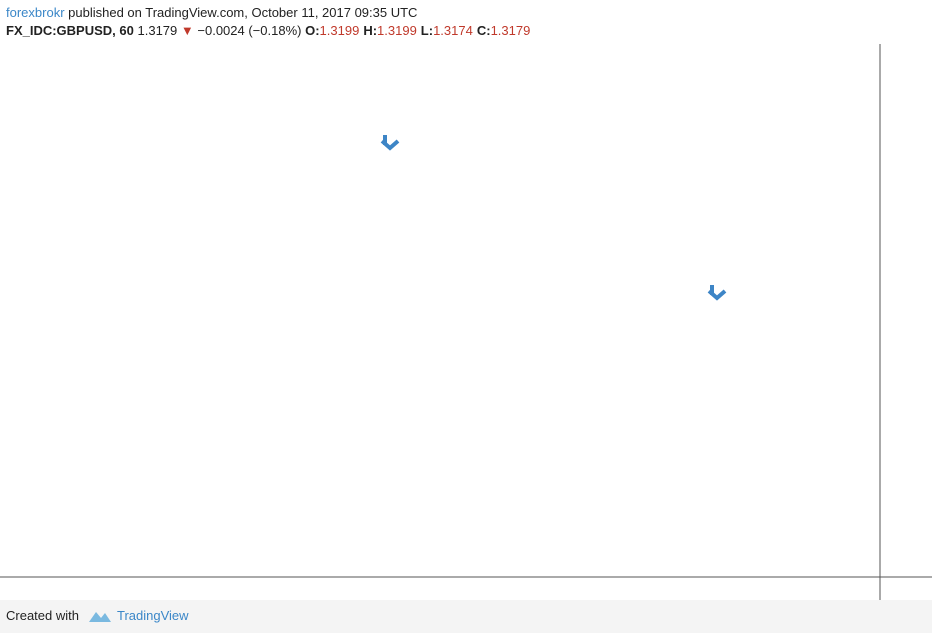  I want to click on change: −0.0024 (−0.18%), so click(249, 30).